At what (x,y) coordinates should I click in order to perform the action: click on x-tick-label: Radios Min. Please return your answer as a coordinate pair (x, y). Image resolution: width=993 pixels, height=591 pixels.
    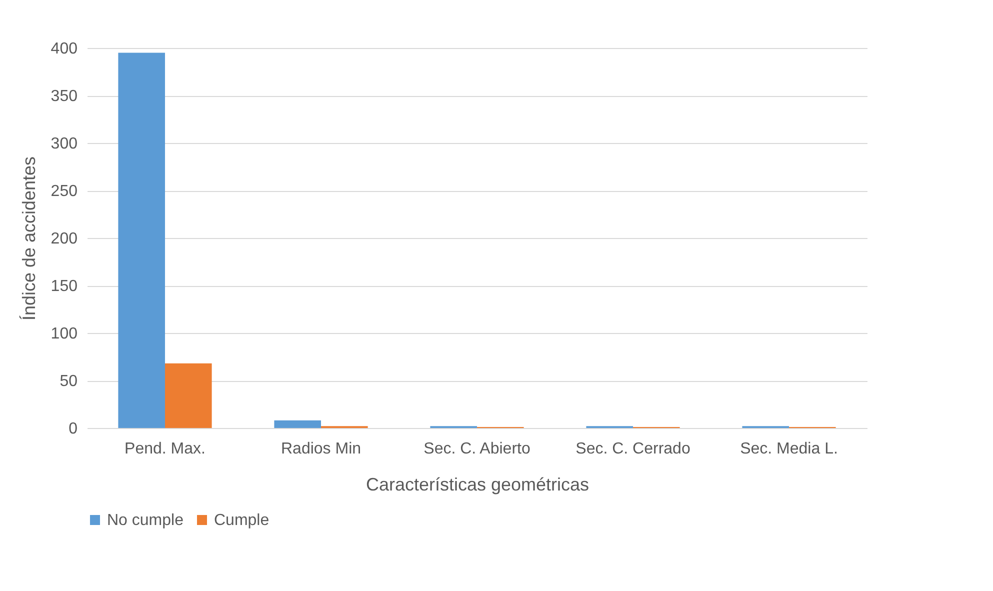
    Looking at the image, I should click on (321, 449).